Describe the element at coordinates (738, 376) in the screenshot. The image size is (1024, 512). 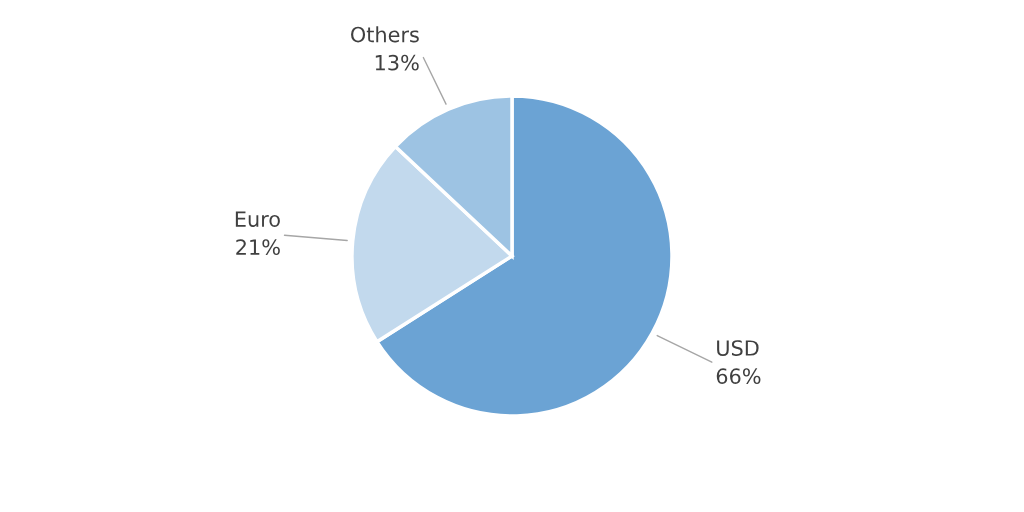
I see `data-label: 66%` at that location.